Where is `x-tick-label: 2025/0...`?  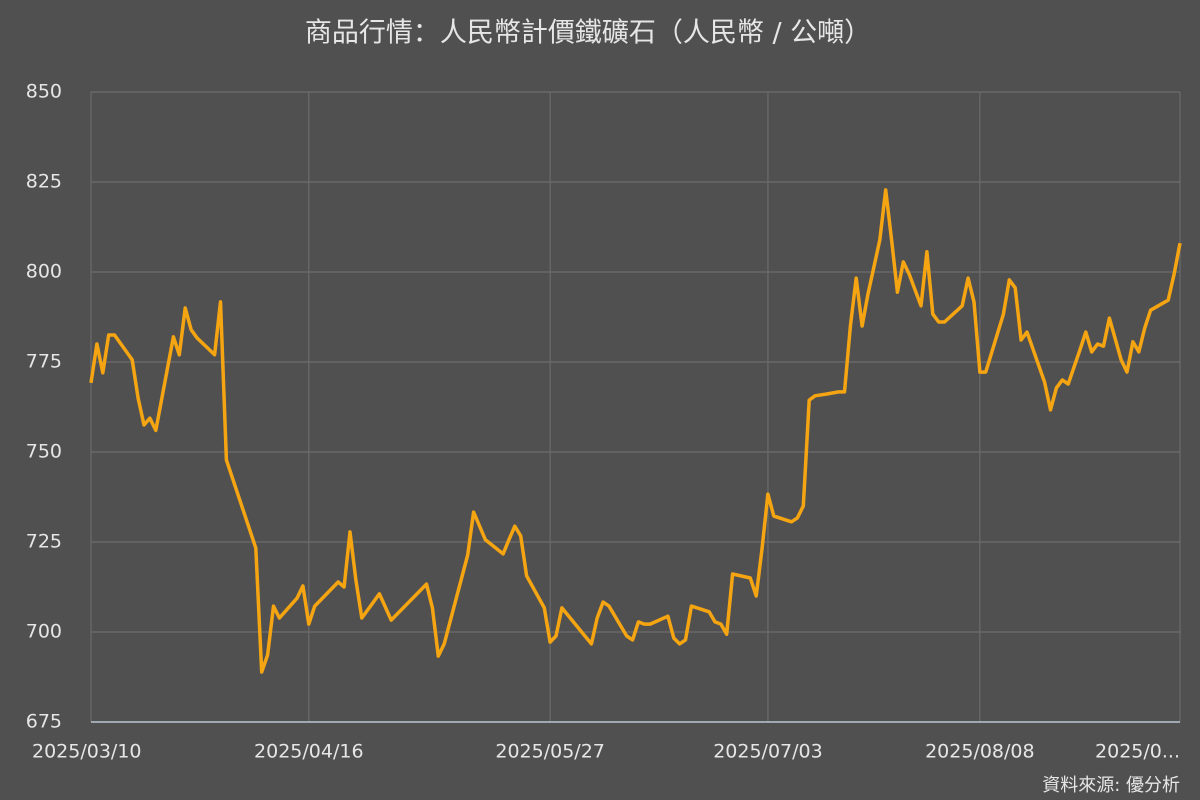 x-tick-label: 2025/0... is located at coordinates (1137, 752).